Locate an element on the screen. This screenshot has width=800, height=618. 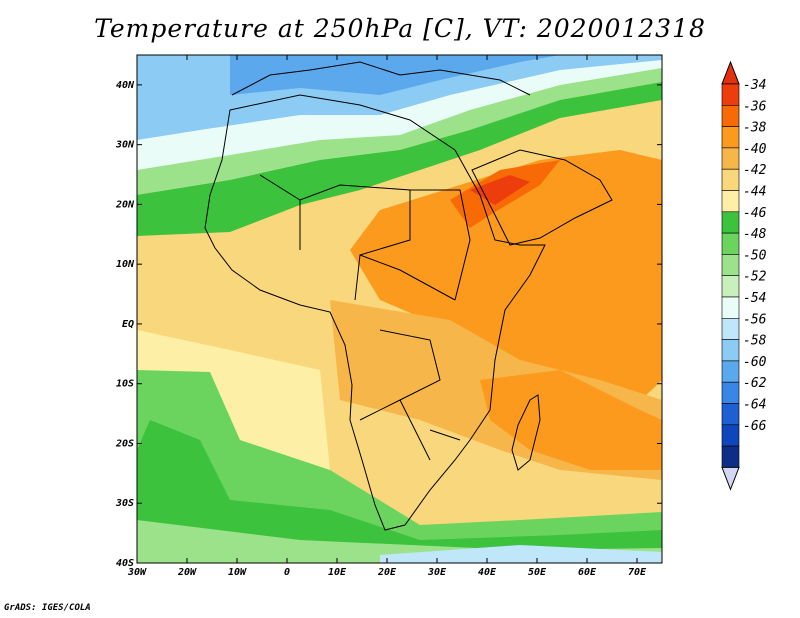
colorbar-label: -50 is located at coordinates (755, 255).